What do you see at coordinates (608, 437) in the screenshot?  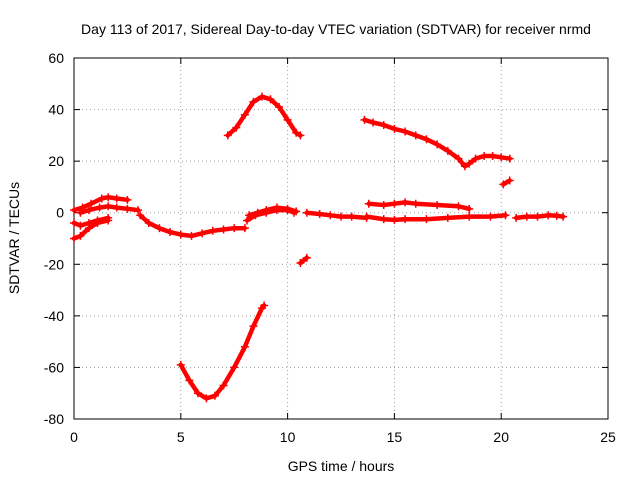 I see `x-tick-label: 25` at bounding box center [608, 437].